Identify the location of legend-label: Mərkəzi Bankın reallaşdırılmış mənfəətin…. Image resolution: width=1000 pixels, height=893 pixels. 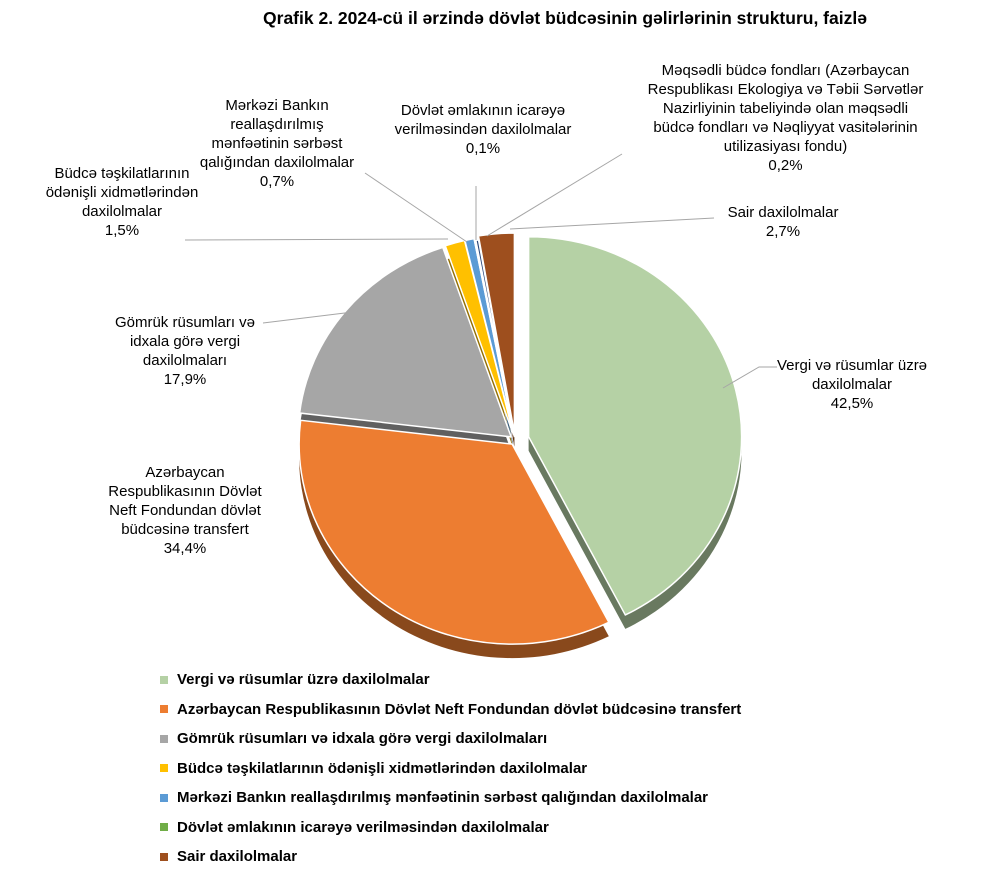
(443, 798).